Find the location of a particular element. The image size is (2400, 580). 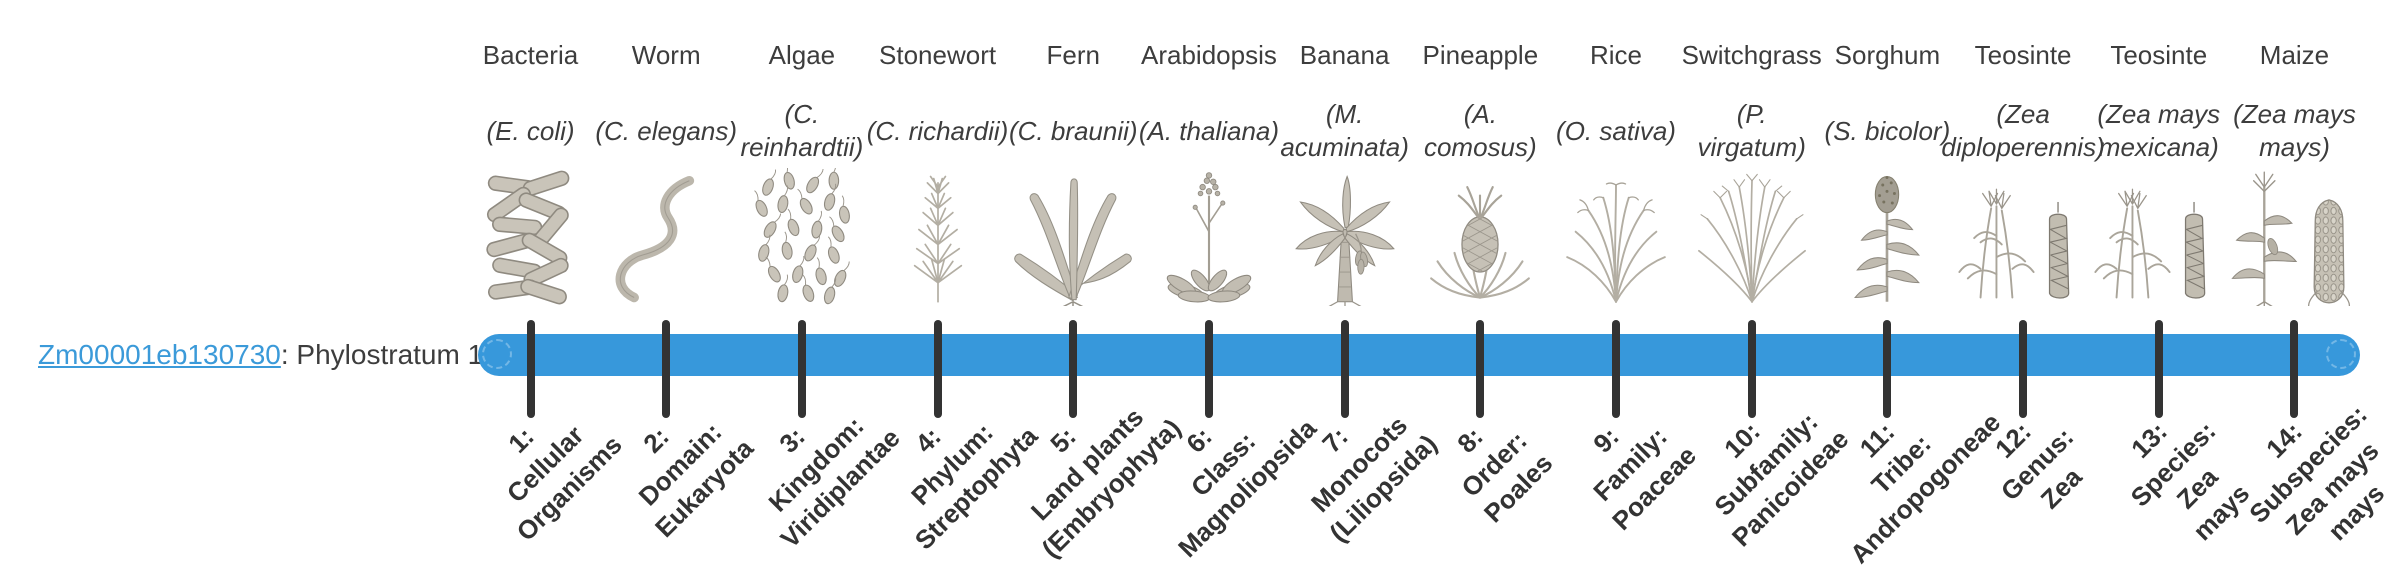

banana-illustration is located at coordinates (1345, 240).